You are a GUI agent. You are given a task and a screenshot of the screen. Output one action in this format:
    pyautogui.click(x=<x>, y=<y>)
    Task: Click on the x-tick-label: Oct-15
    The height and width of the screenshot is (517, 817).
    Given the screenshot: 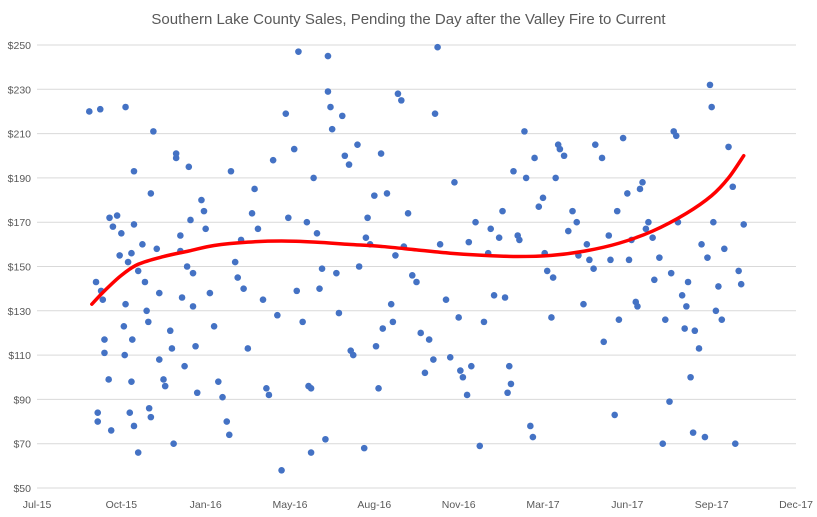 What is the action you would take?
    pyautogui.click(x=122, y=505)
    